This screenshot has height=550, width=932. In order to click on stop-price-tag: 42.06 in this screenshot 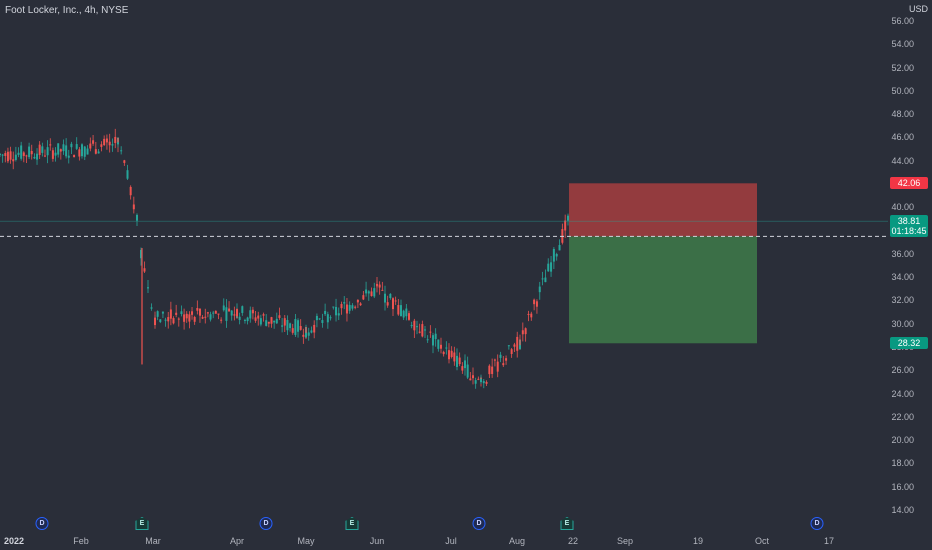, I will do `click(909, 183)`.